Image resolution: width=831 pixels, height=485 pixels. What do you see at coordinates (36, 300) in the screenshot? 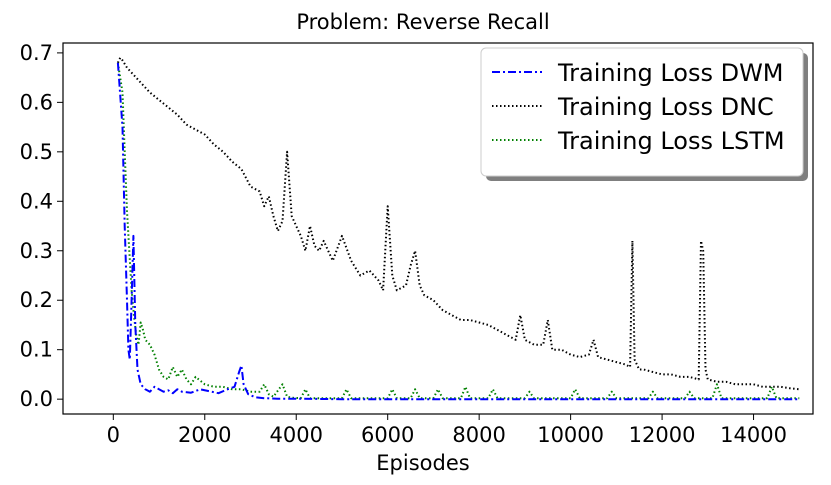
I see `y-tick-label: 0.2` at bounding box center [36, 300].